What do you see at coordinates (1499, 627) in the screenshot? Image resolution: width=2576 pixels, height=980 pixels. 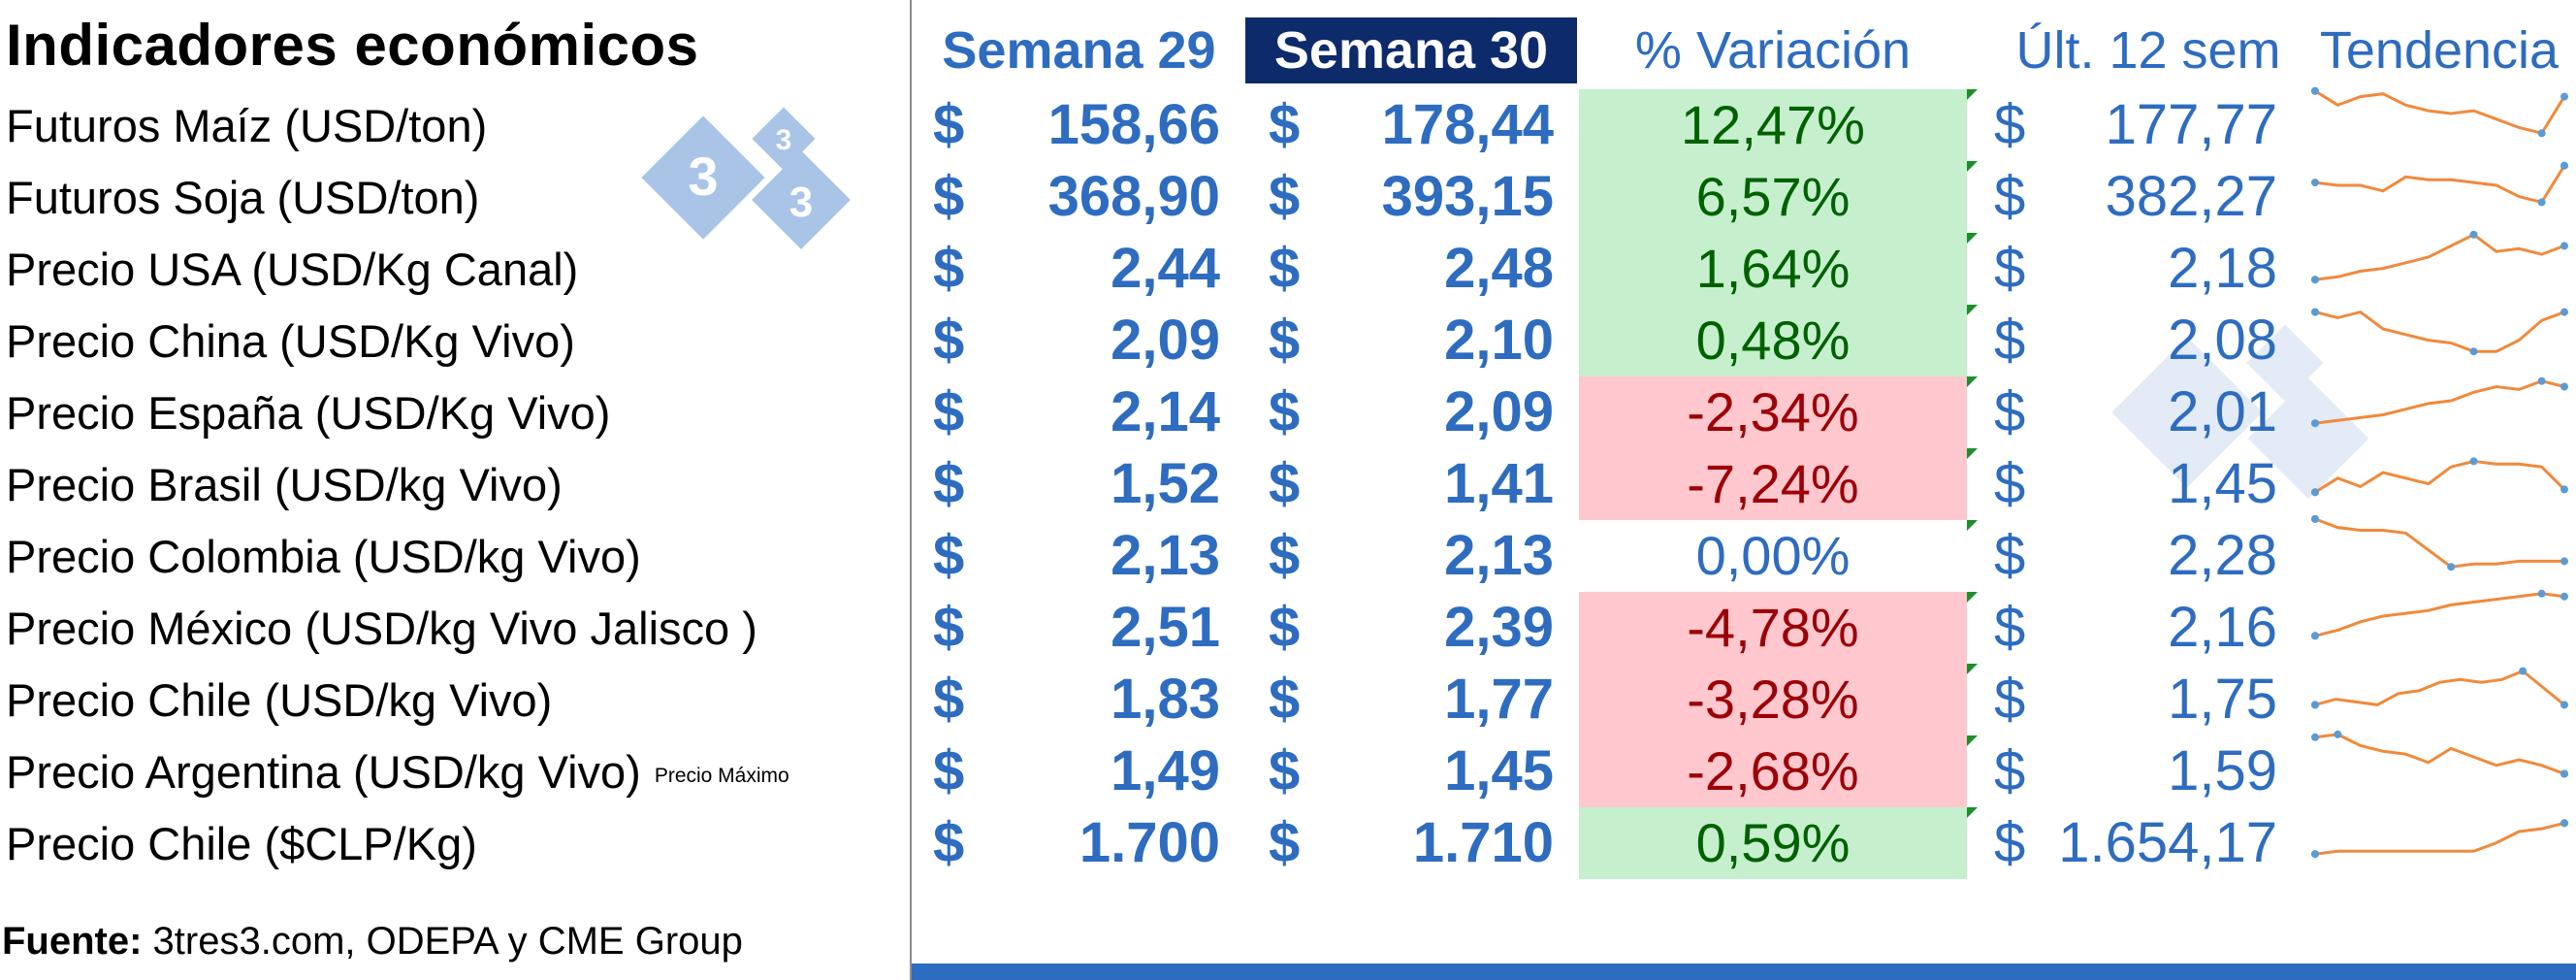 I see `week-30-value: 2,39` at bounding box center [1499, 627].